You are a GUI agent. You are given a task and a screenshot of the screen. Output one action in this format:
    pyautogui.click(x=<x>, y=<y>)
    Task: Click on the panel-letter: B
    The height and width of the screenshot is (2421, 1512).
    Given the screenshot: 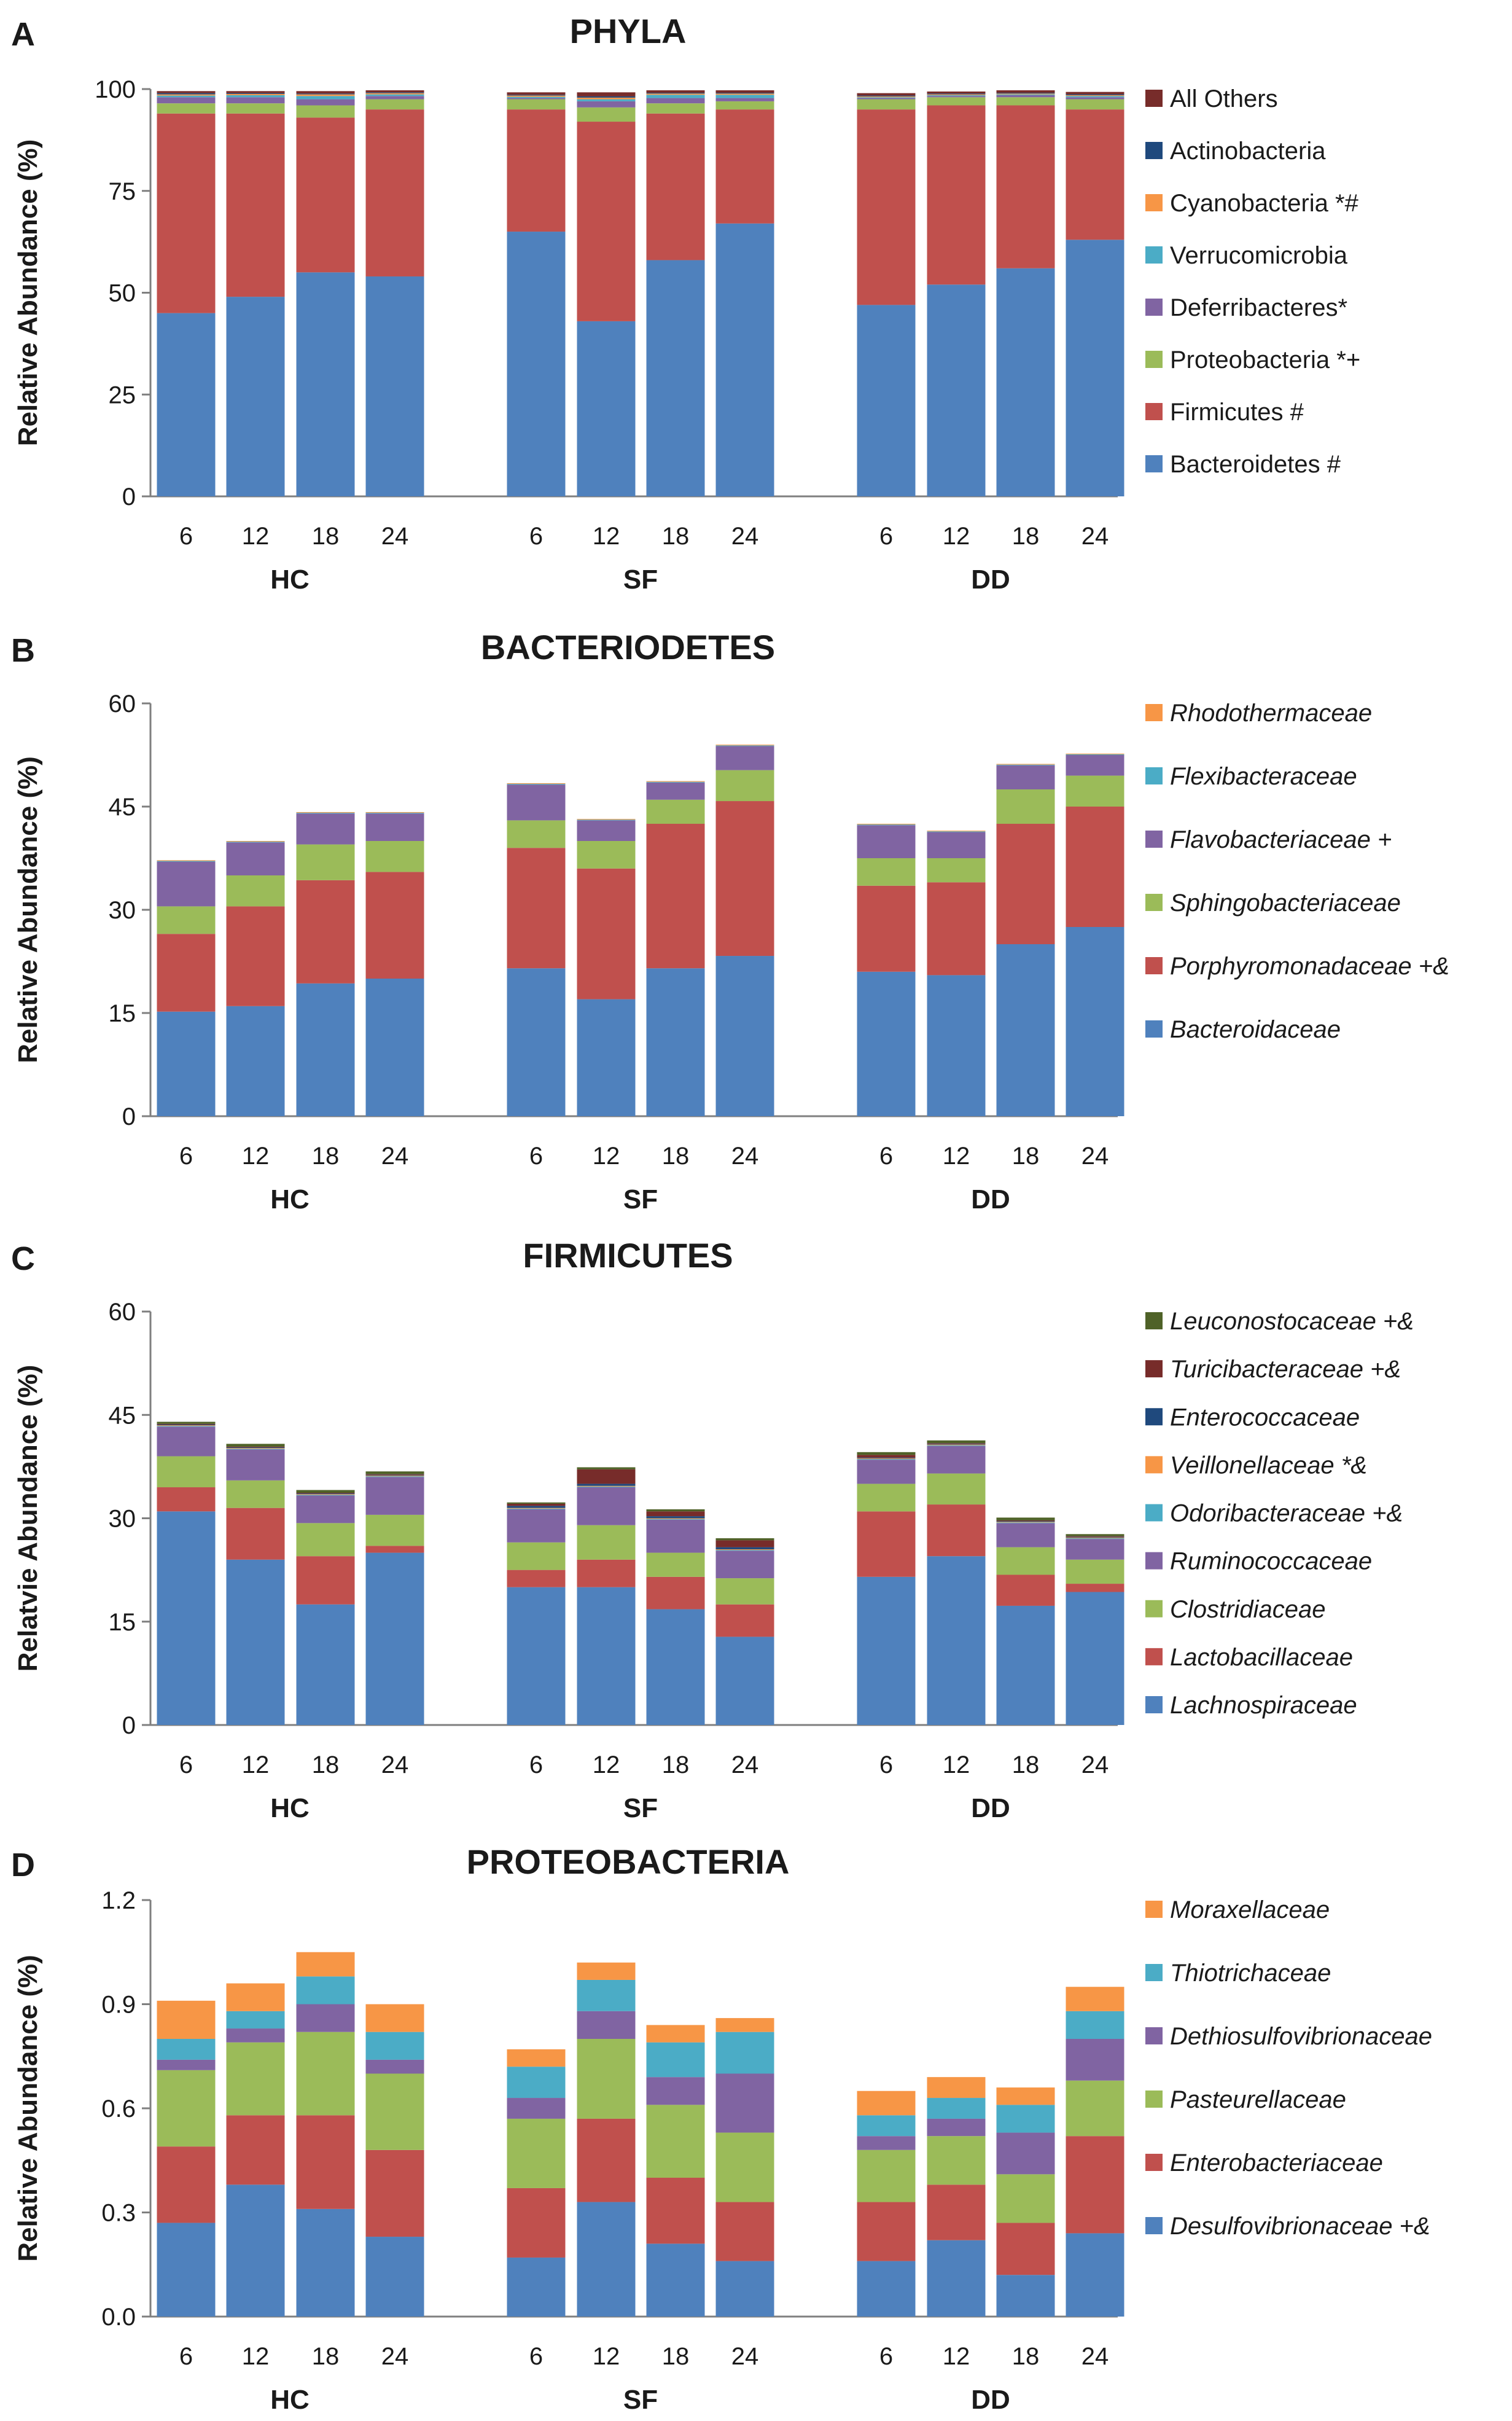 What is the action you would take?
    pyautogui.click(x=23, y=650)
    